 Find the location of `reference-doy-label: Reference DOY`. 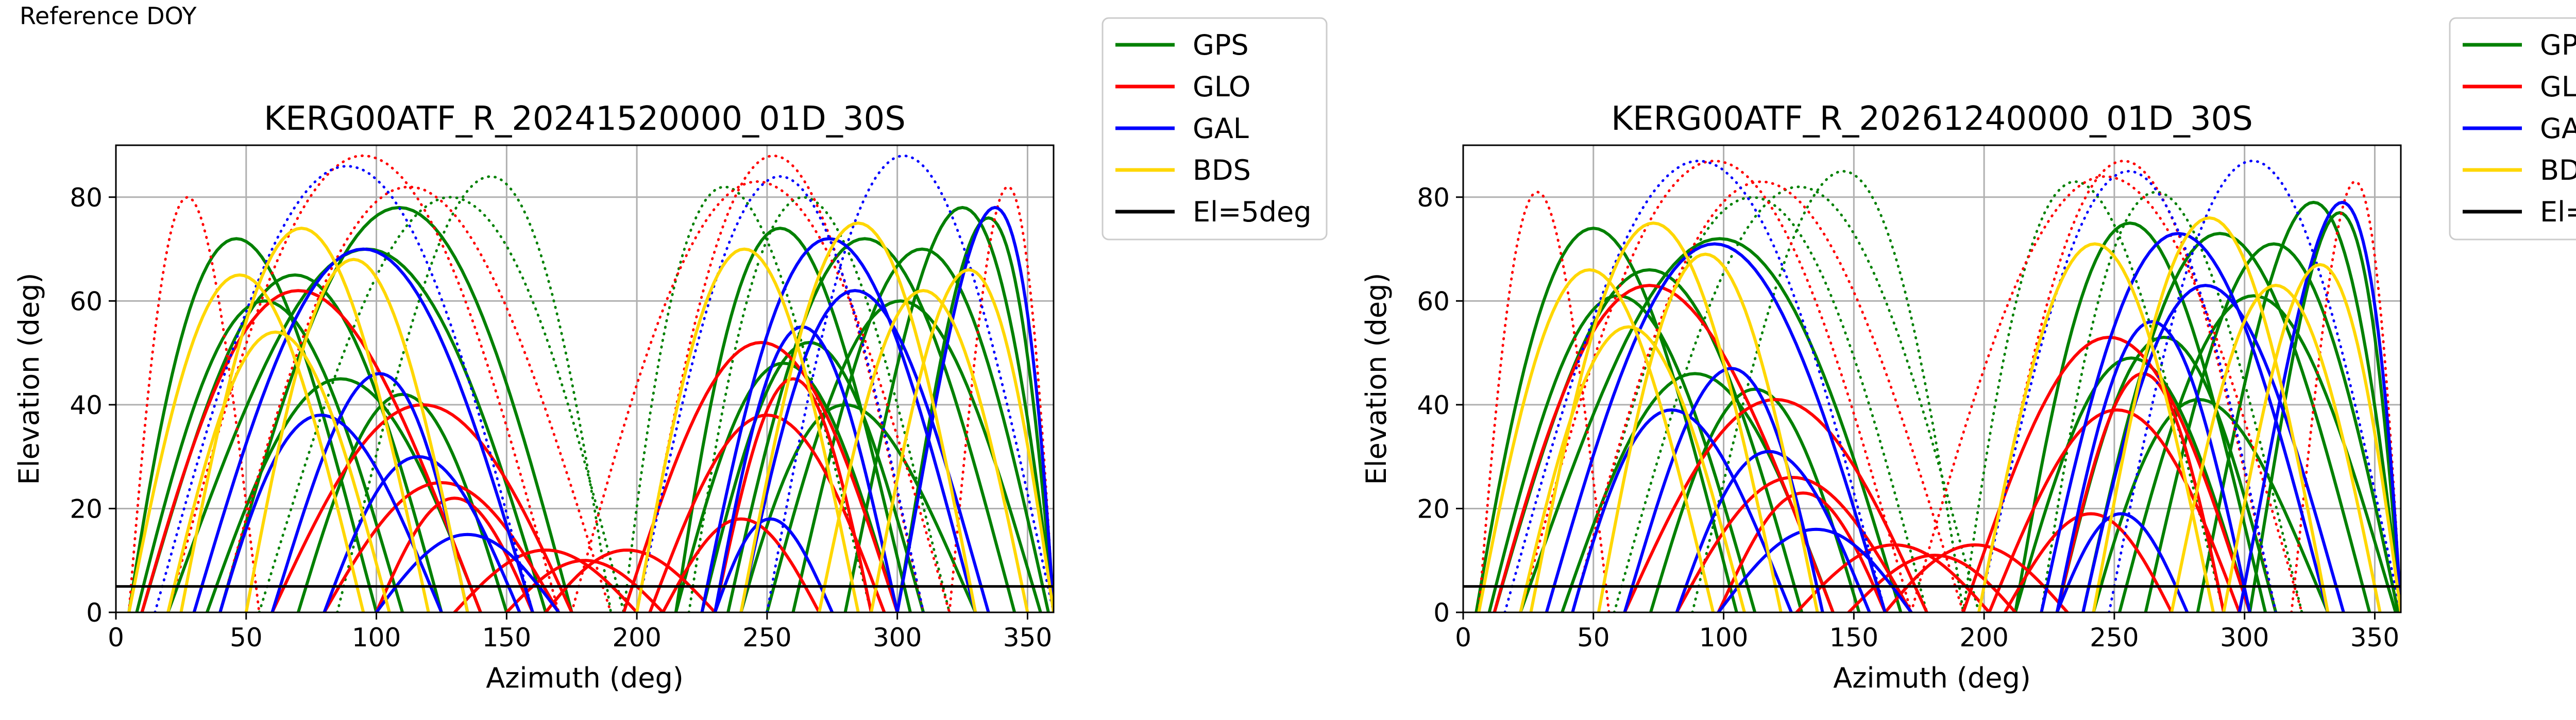

reference-doy-label: Reference DOY is located at coordinates (108, 16).